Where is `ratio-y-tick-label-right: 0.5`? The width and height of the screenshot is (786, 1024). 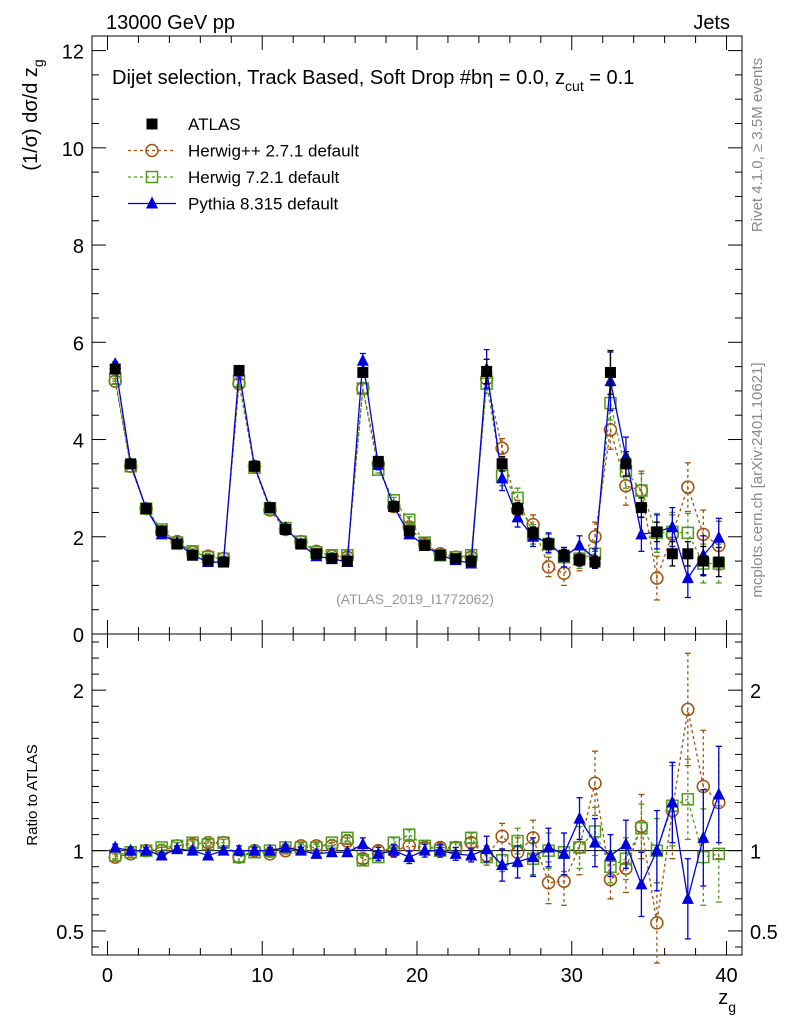
ratio-y-tick-label-right: 0.5 is located at coordinates (764, 933).